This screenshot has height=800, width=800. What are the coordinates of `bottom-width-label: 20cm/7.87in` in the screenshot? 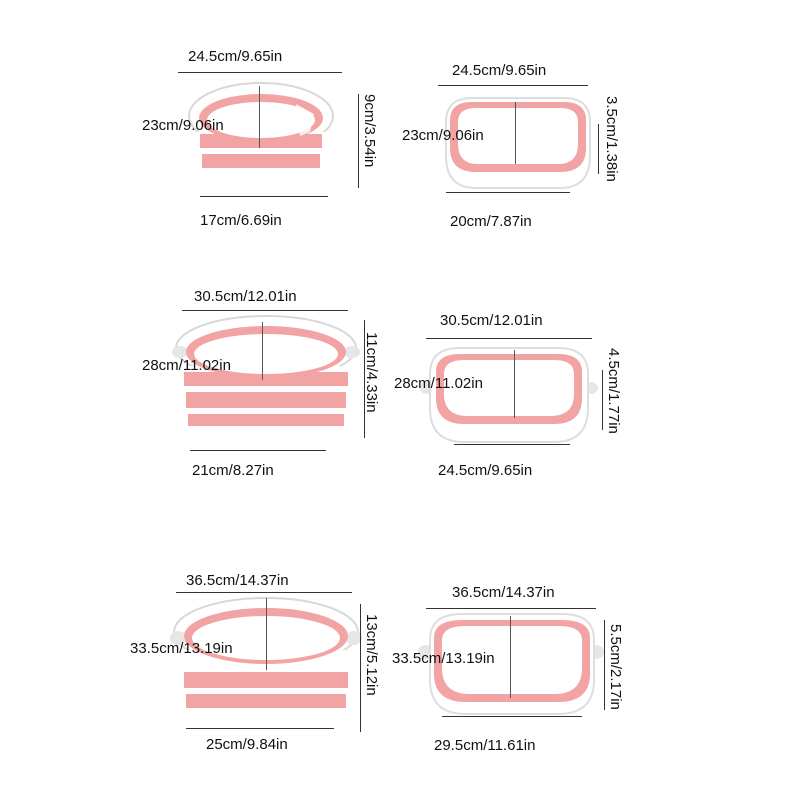 It's located at (491, 221).